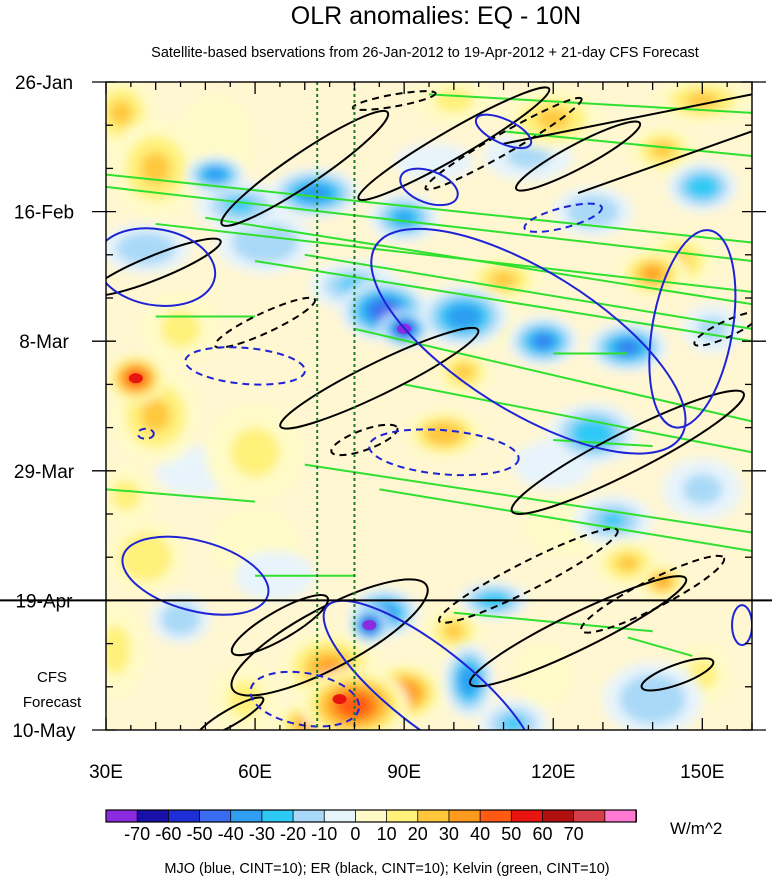  Describe the element at coordinates (404, 772) in the screenshot. I see `x-tick-label: 90E` at that location.